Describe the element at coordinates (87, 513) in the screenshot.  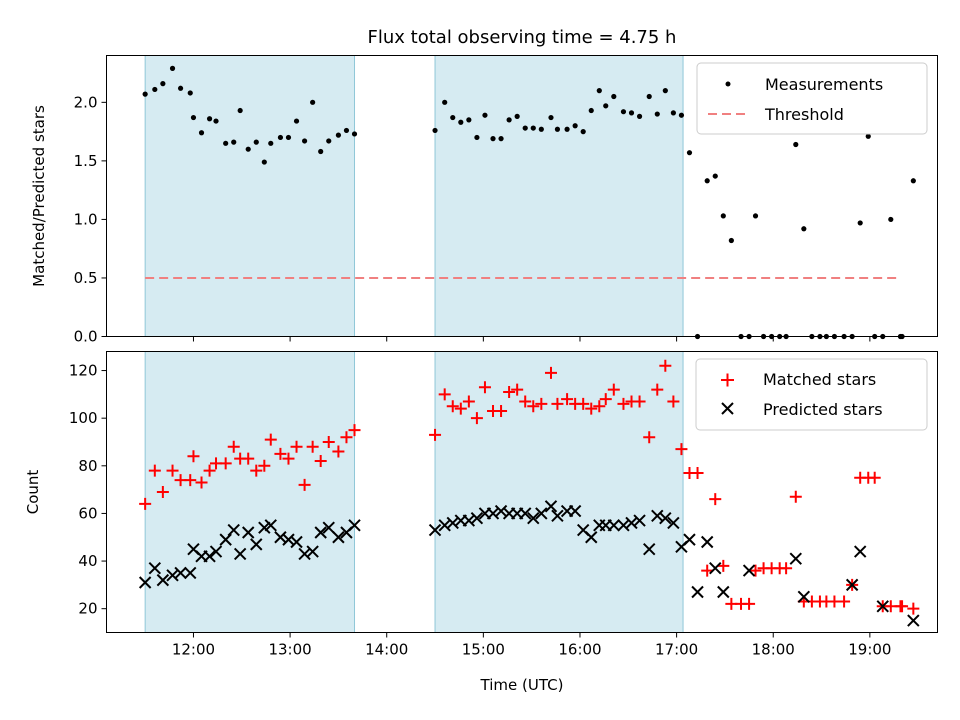
I see `y-tick-label: 60` at that location.